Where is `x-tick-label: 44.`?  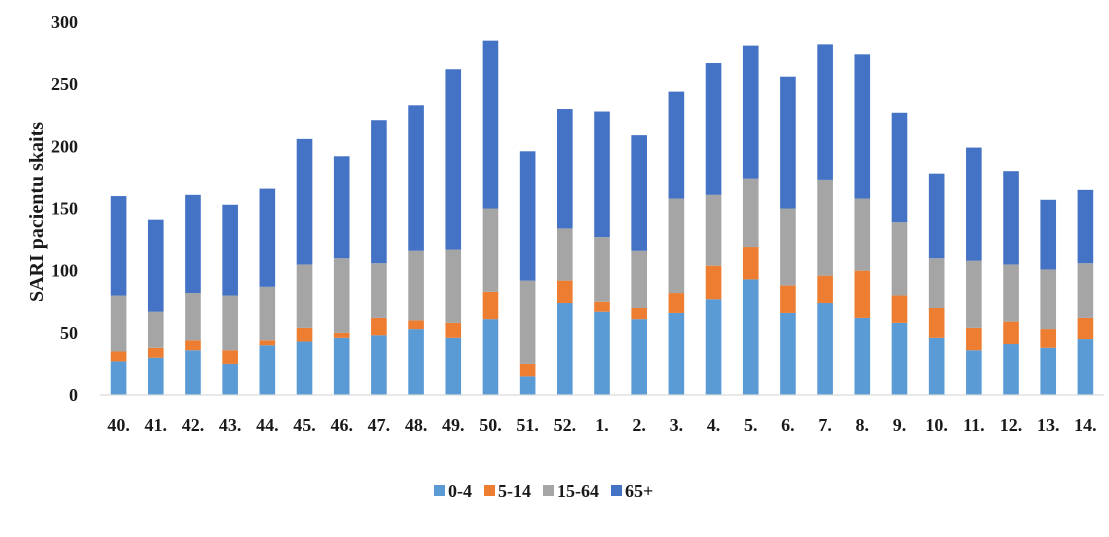 x-tick-label: 44. is located at coordinates (267, 425).